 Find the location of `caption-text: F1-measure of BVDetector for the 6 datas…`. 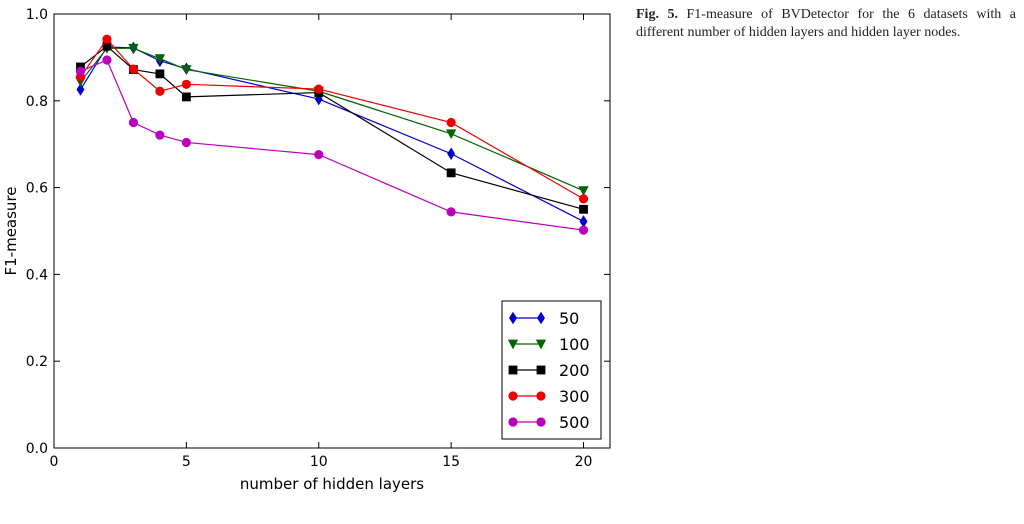

caption-text: F1-measure of BVDetector for the 6 datas… is located at coordinates (826, 23).